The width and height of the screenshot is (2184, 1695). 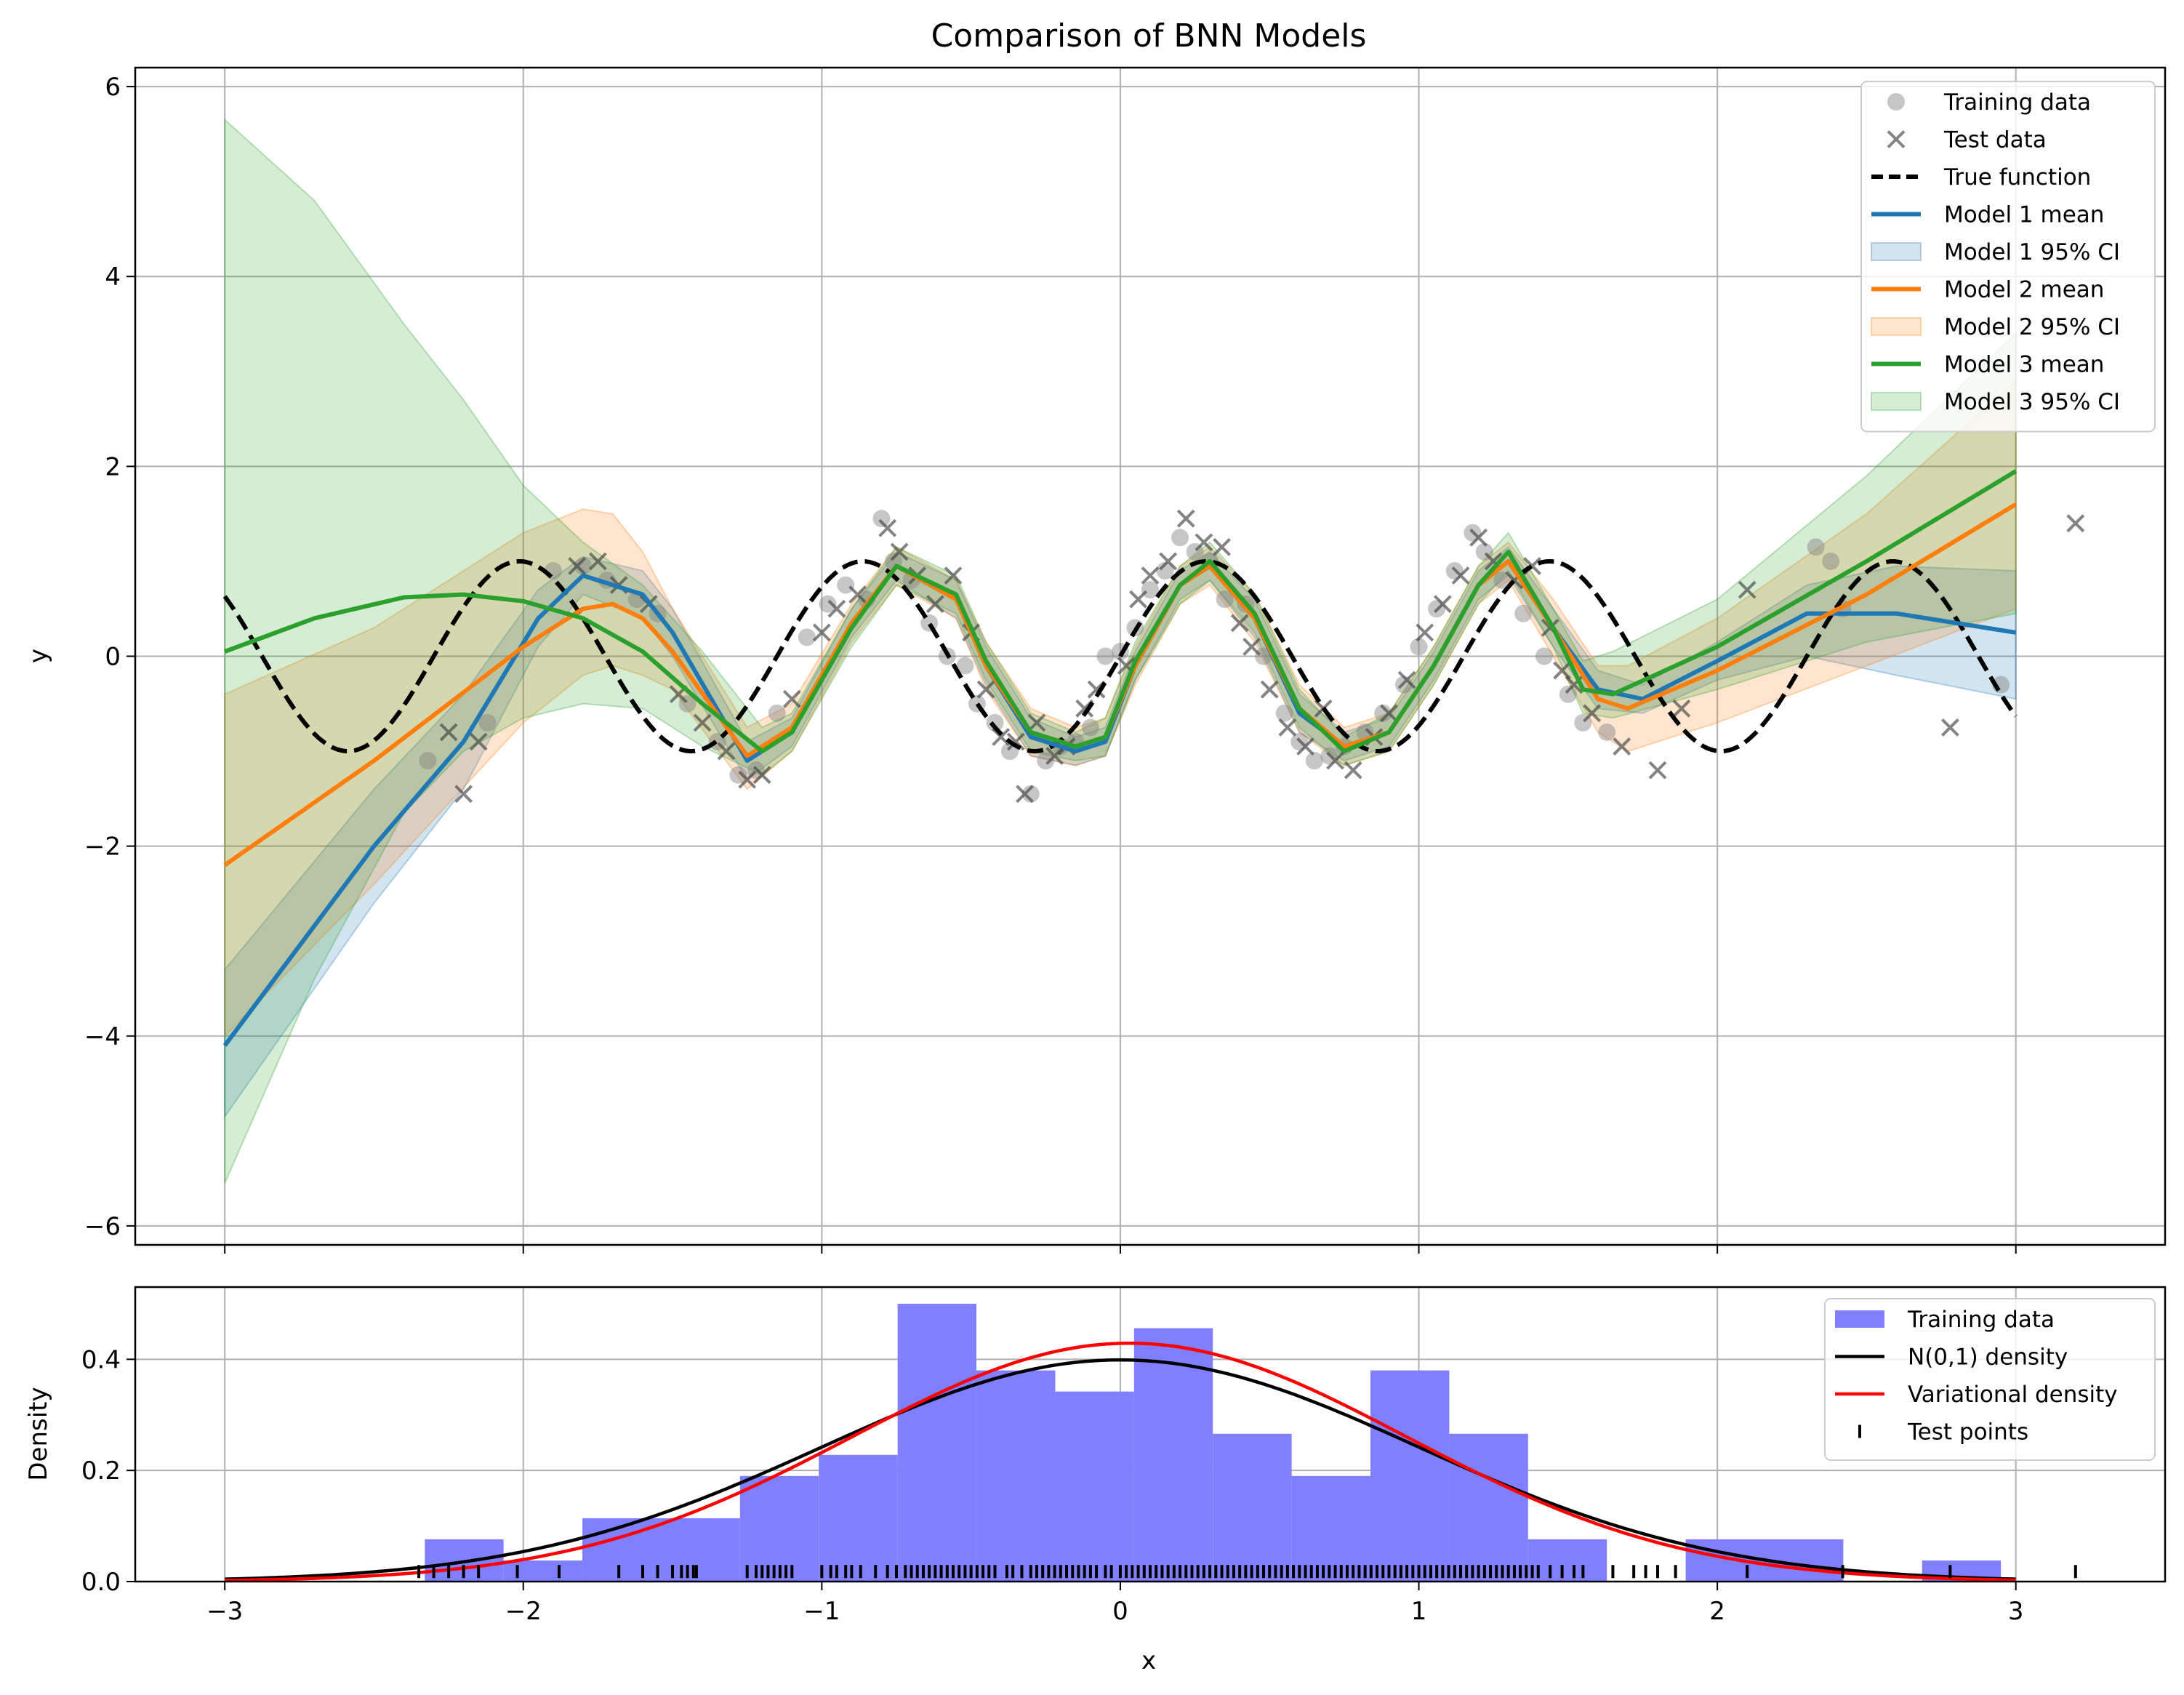 I want to click on legend-label: Model 1 mean, so click(x=2024, y=215).